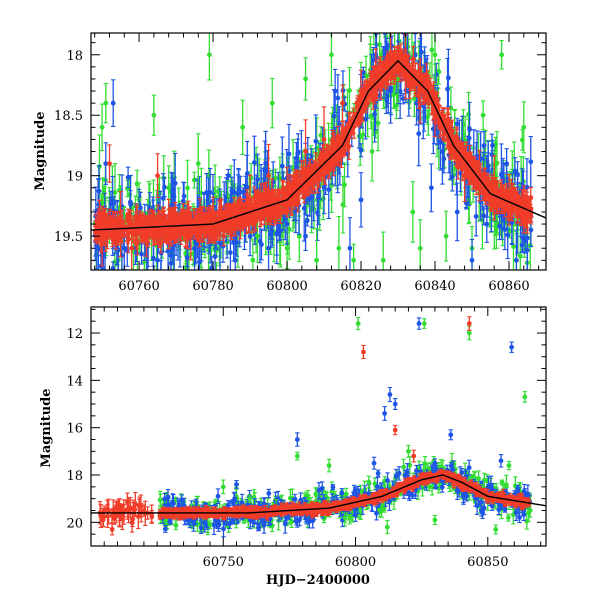 This screenshot has width=600, height=600. I want to click on x-tick-label: 60800, so click(355, 562).